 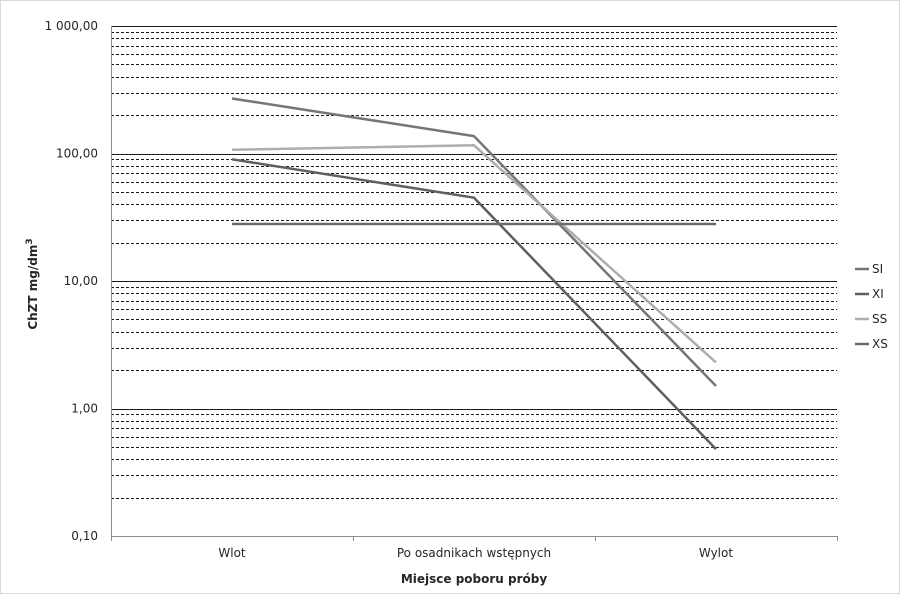 I want to click on y-axis-title-superscript: 3, so click(x=30, y=241).